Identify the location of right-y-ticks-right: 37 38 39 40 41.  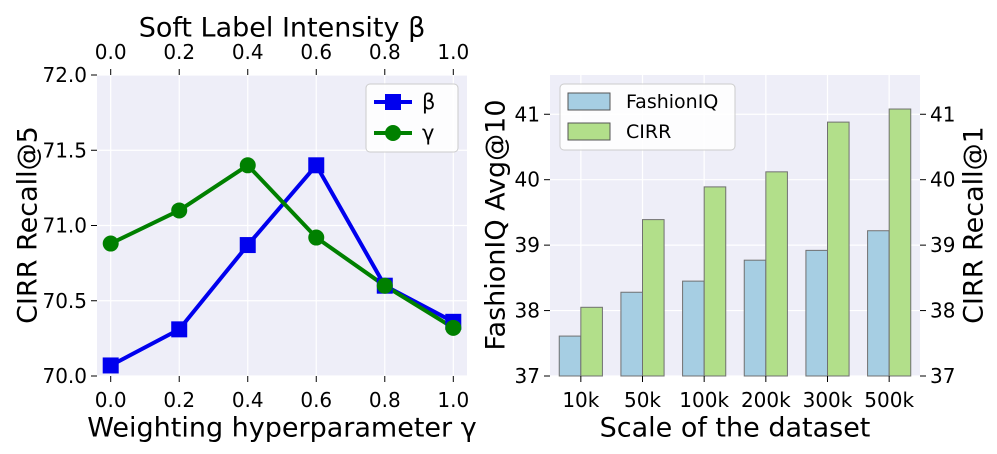
(937, 245).